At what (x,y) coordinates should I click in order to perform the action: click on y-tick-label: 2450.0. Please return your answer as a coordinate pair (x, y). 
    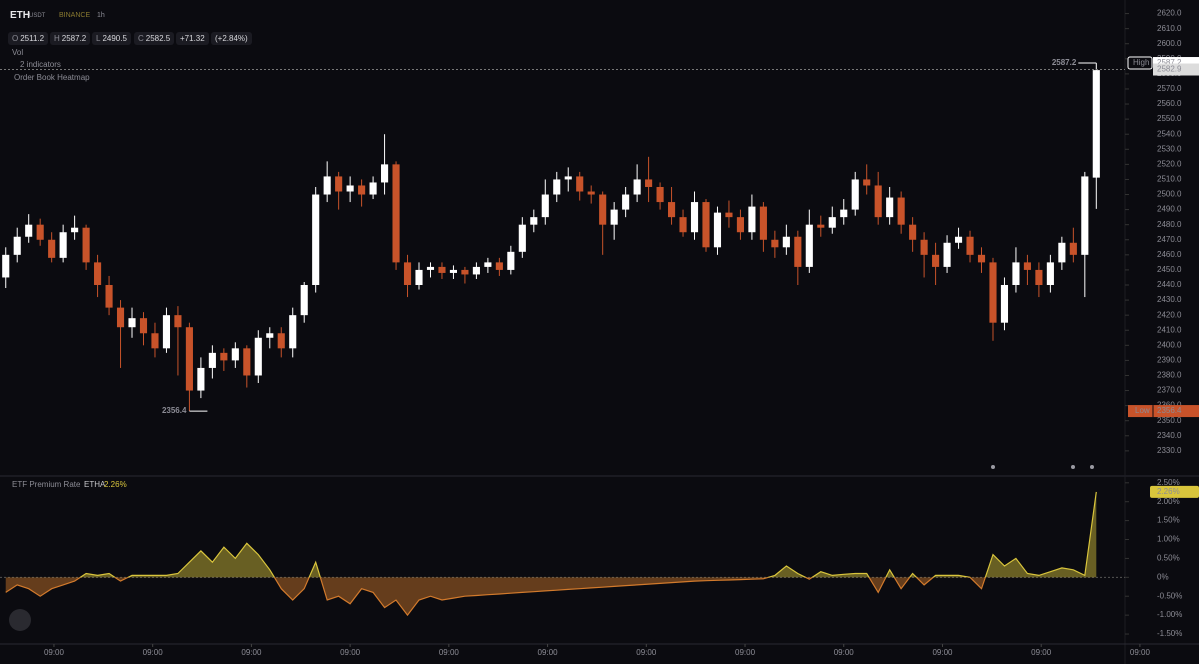
    Looking at the image, I should click on (1169, 269).